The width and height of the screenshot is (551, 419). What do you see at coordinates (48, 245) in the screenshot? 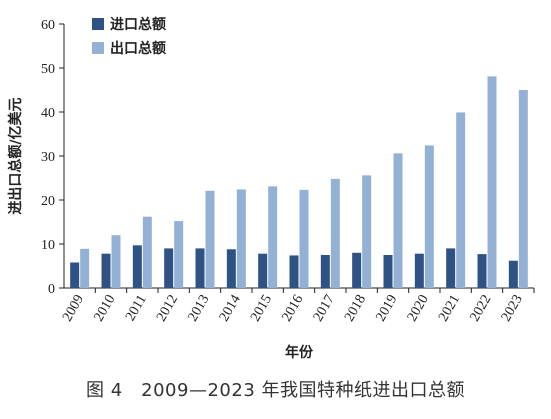
I see `y-tick-label: 10` at bounding box center [48, 245].